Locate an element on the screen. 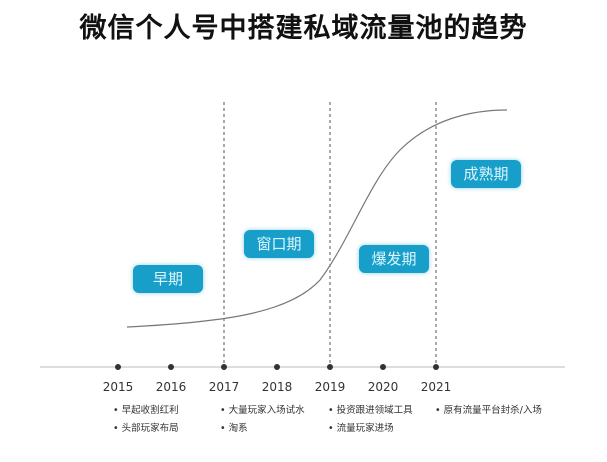  year-label: 2020 is located at coordinates (383, 387).